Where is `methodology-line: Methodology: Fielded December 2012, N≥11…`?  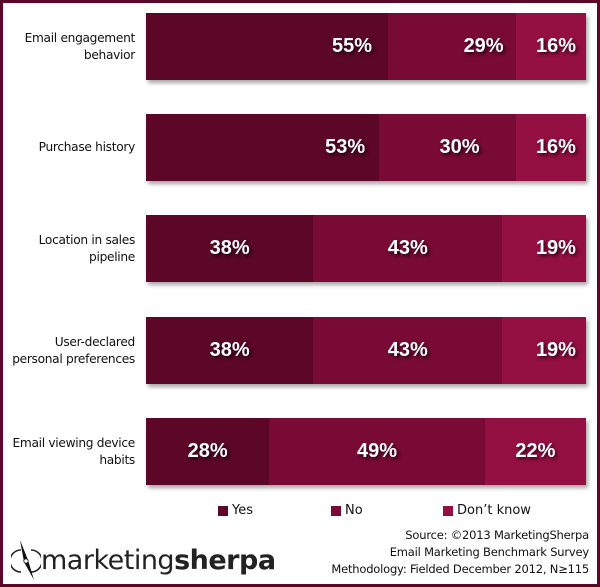
methodology-line: Methodology: Fielded December 2012, N≥11… is located at coordinates (460, 569).